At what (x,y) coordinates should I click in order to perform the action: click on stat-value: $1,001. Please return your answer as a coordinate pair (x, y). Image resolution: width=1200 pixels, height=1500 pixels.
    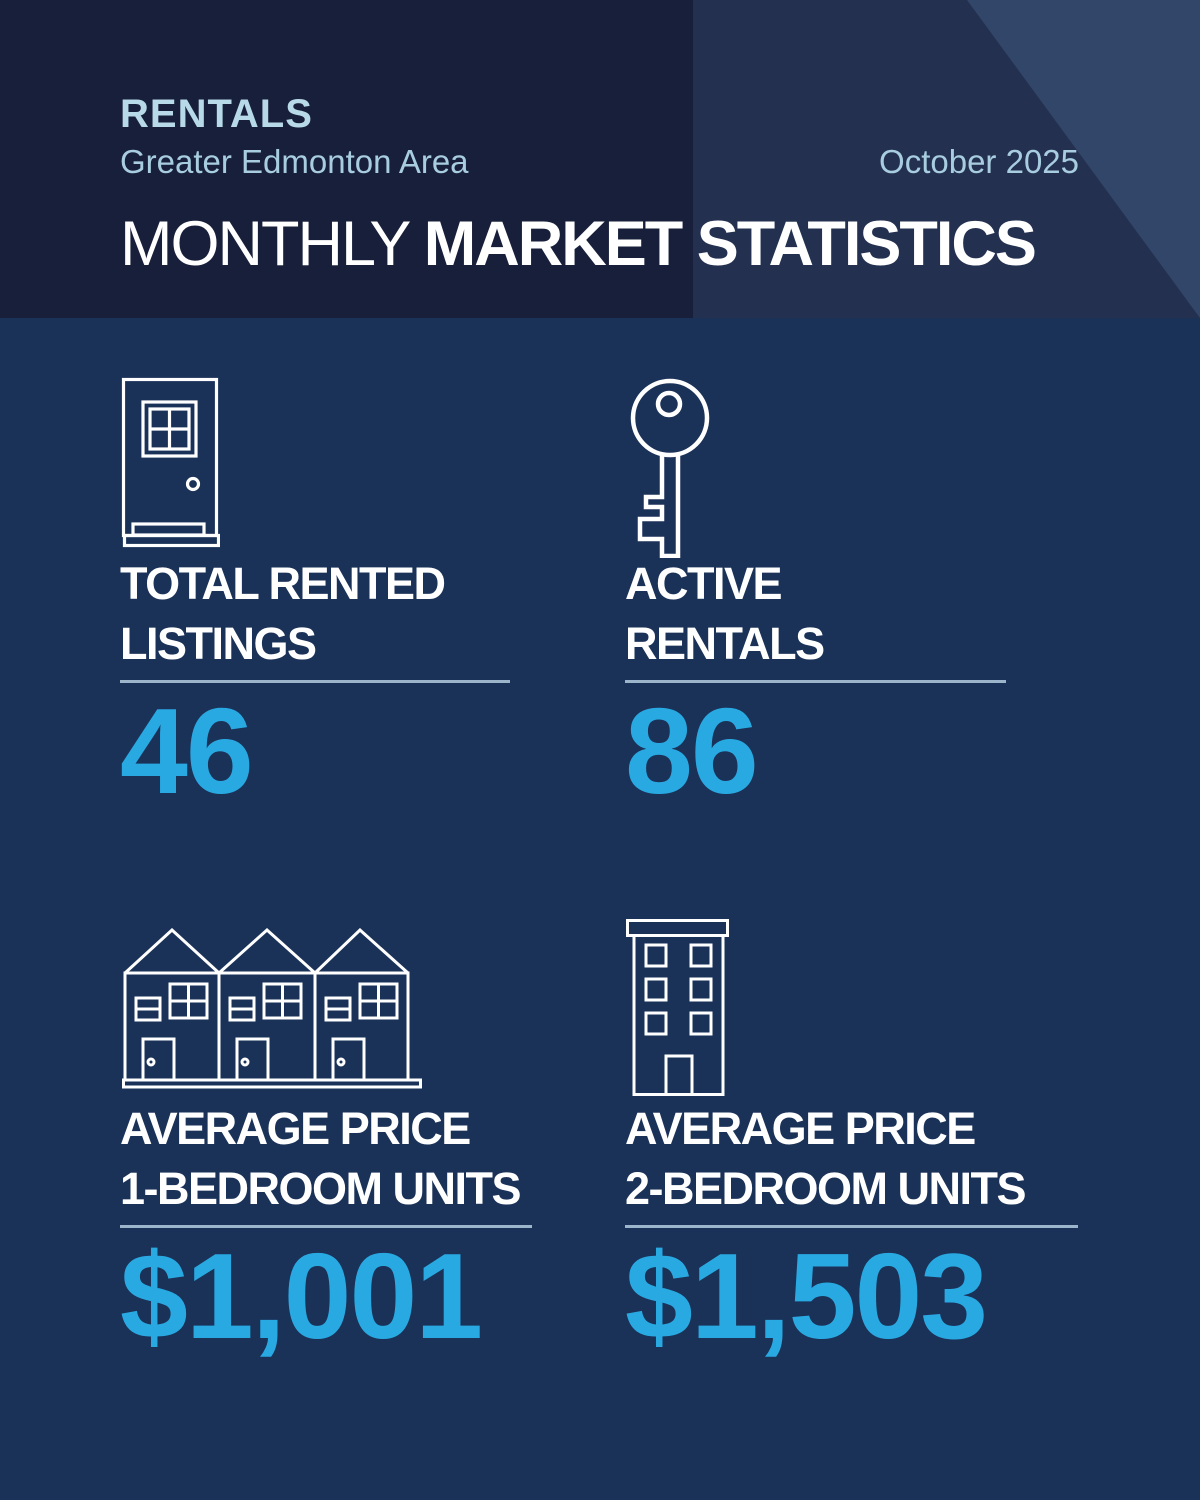
    Looking at the image, I should click on (301, 1296).